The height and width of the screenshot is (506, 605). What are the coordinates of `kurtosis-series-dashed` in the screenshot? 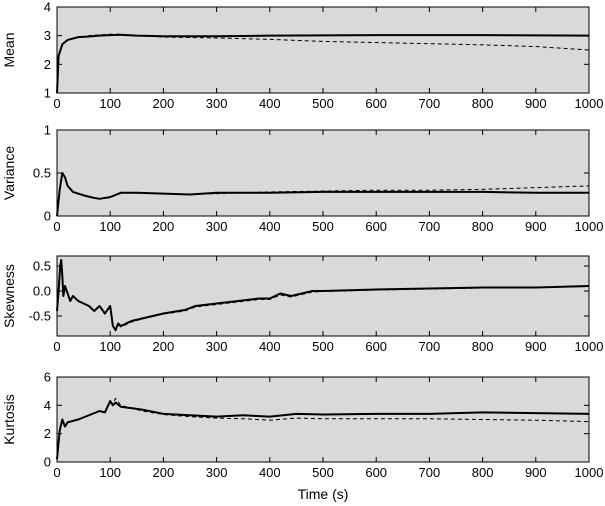 It's located at (323, 428).